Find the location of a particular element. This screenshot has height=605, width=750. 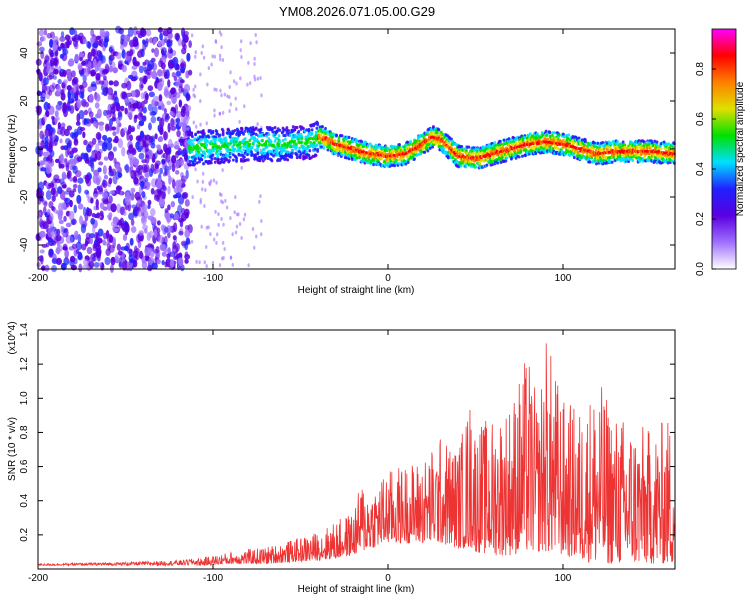

chart-title: YM08.2026.071.05.00.G29 is located at coordinates (357, 11).